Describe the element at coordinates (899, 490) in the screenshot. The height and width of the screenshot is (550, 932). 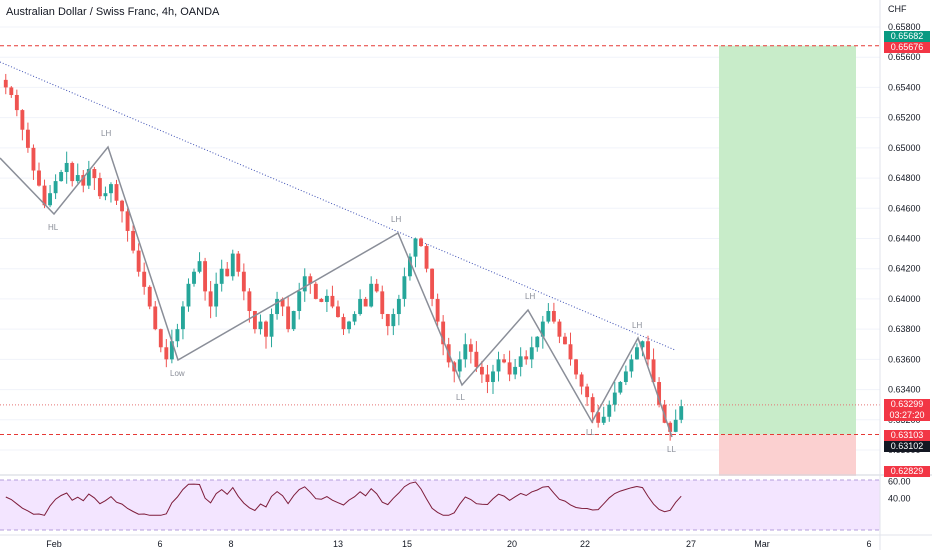
I see `rsi-axis: 60.00 40.00` at that location.